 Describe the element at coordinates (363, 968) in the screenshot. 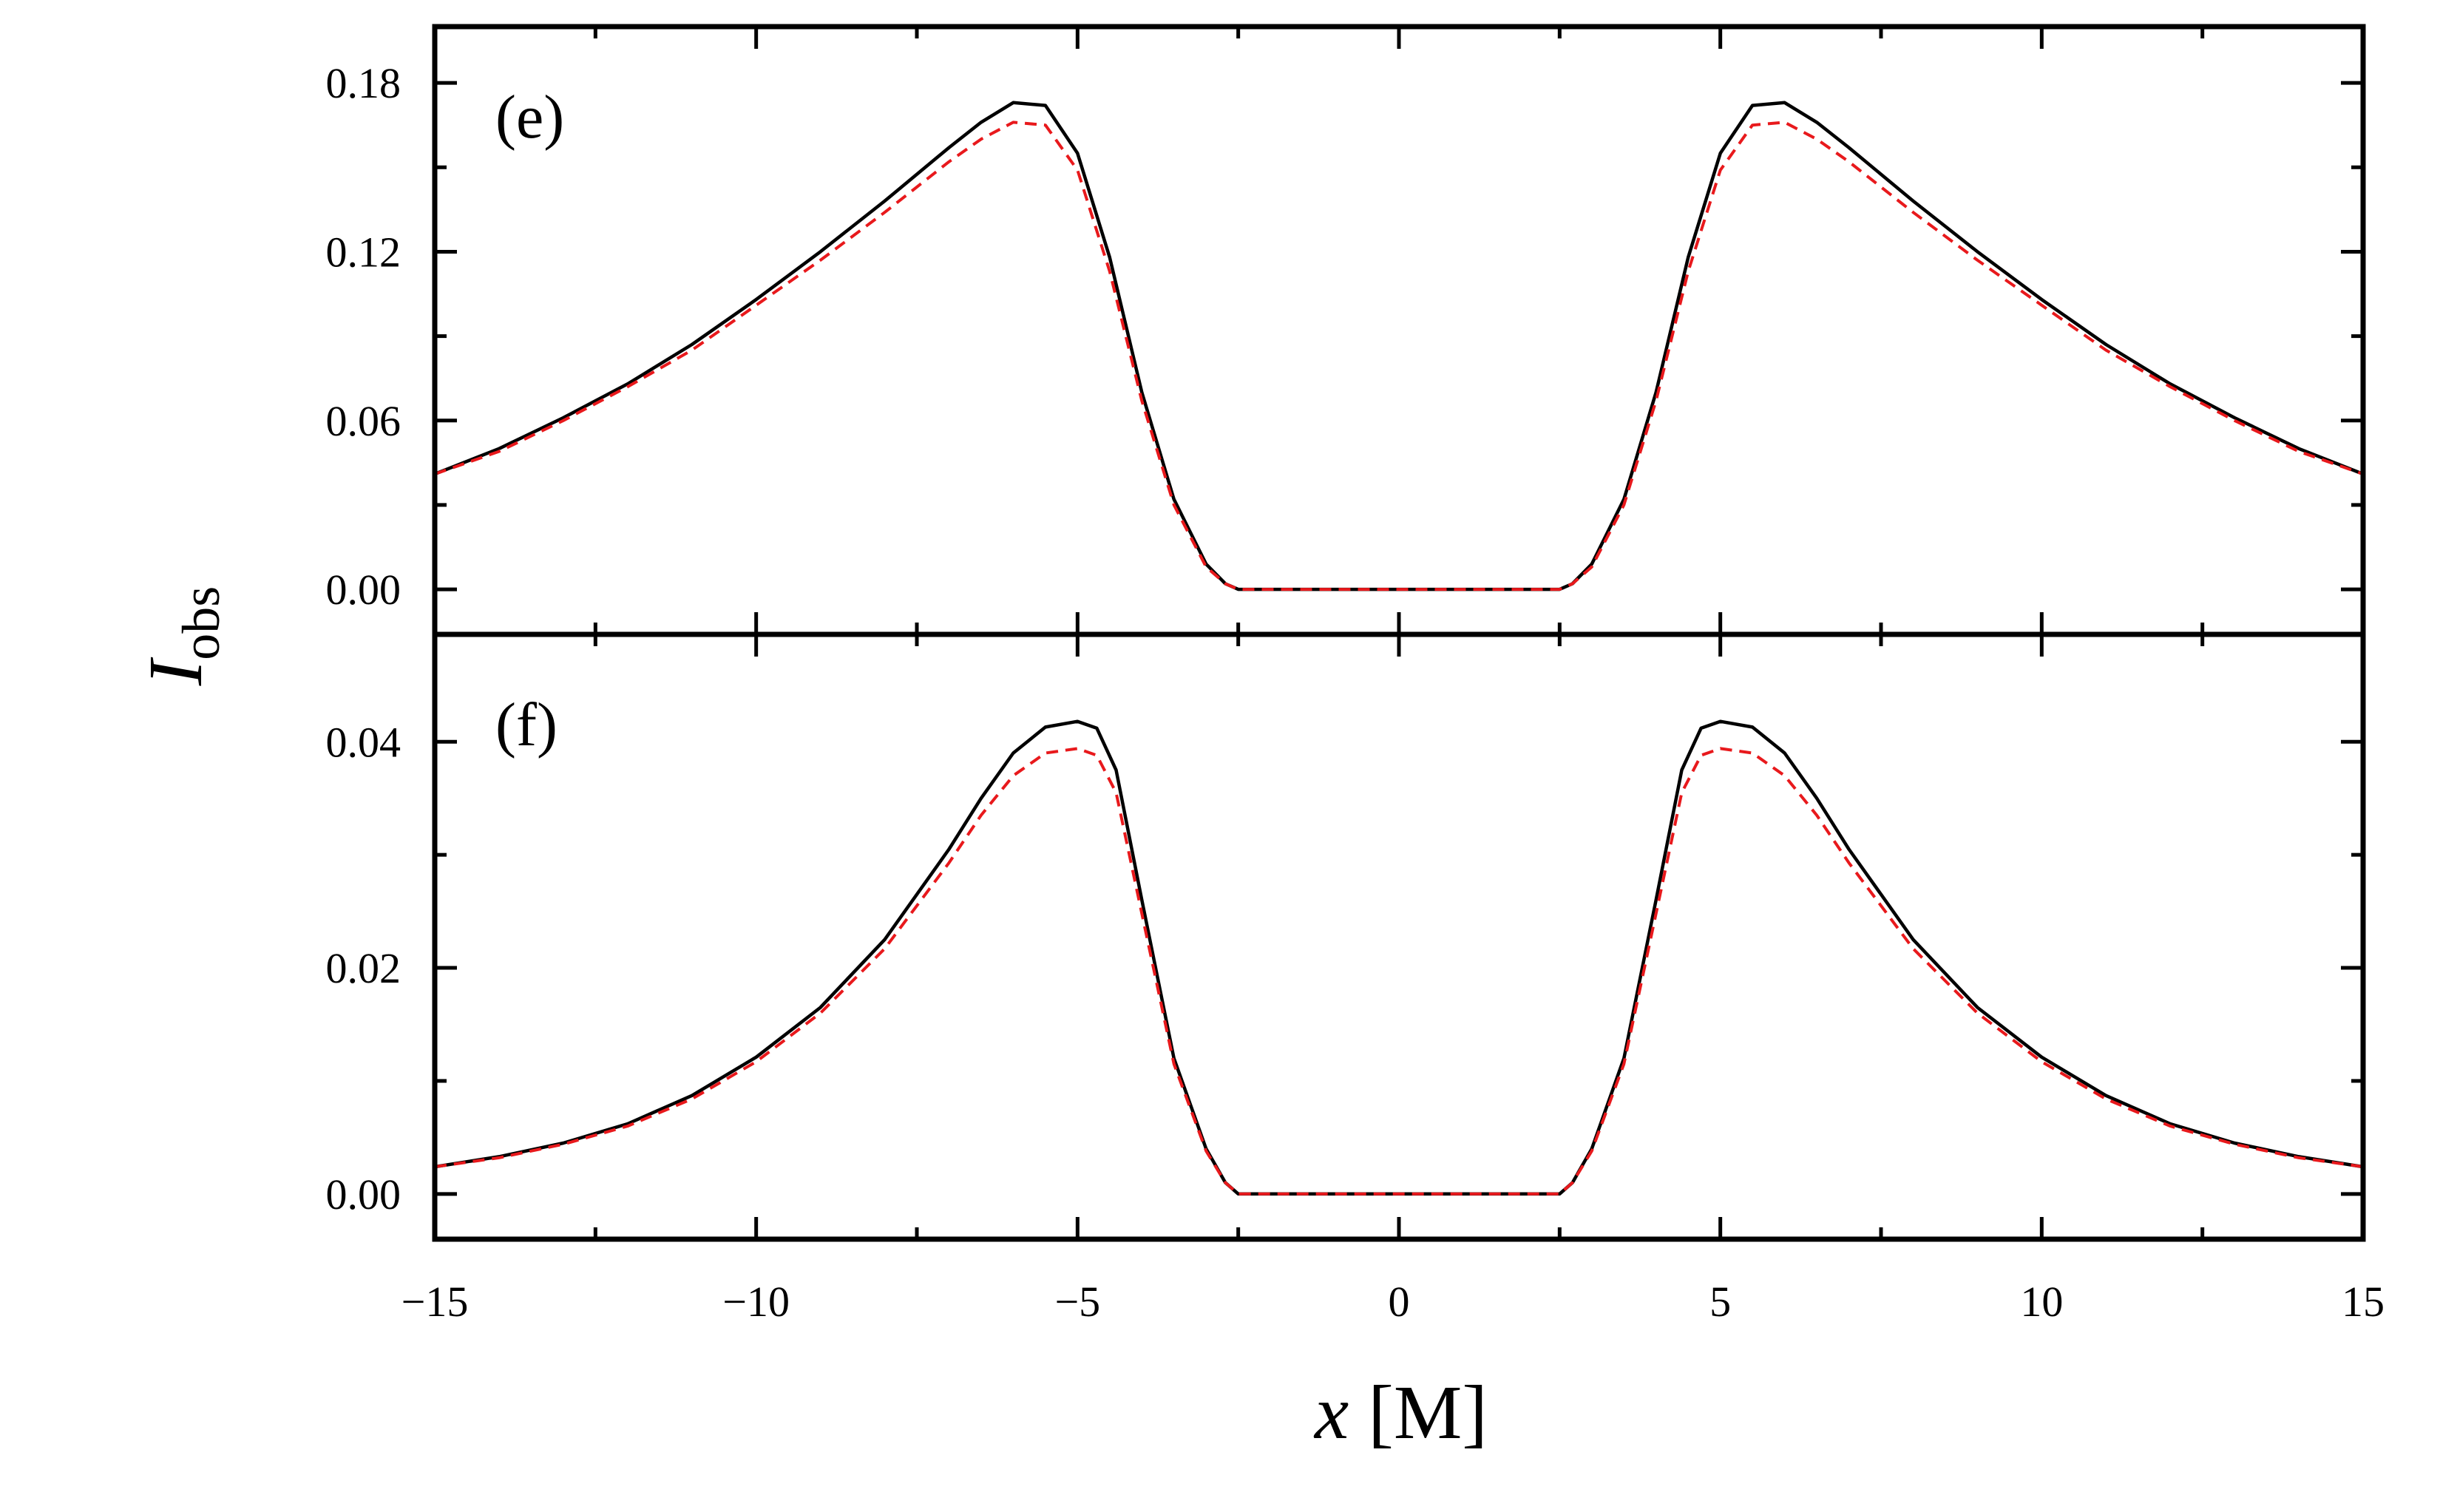

I see `panel-f-y-tick-label: 0.02` at that location.